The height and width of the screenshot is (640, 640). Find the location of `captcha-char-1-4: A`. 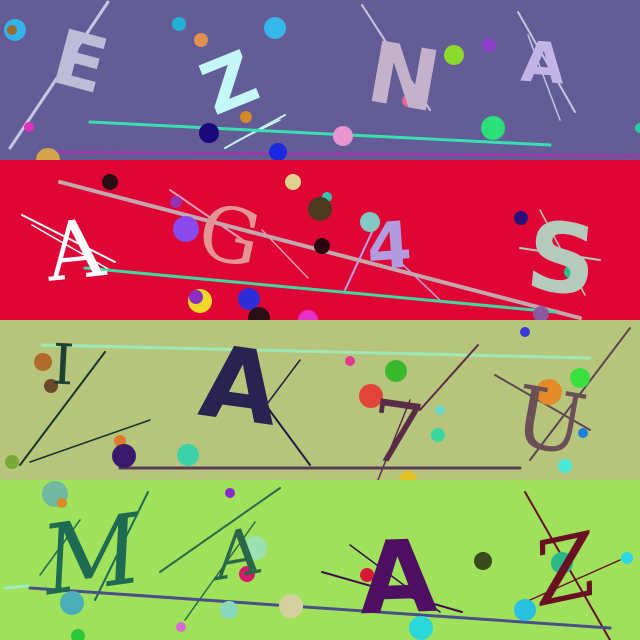

captcha-char-1-4: A is located at coordinates (543, 64).